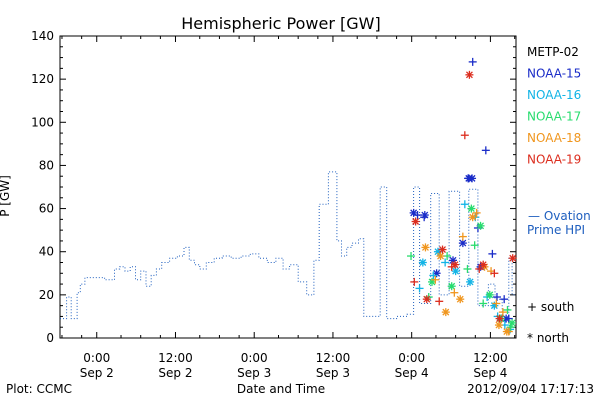 The width and height of the screenshot is (600, 400). What do you see at coordinates (46, 252) in the screenshot?
I see `y-tick-label: 40` at bounding box center [46, 252].